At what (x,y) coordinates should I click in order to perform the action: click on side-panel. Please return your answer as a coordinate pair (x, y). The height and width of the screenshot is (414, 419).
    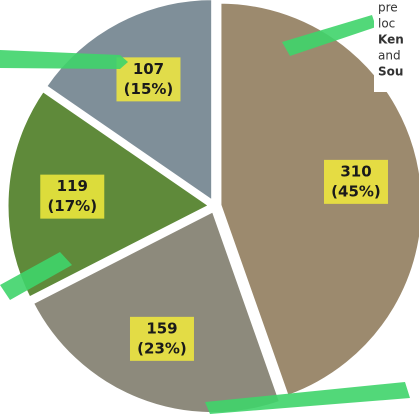
    Looking at the image, I should click on (396, 46).